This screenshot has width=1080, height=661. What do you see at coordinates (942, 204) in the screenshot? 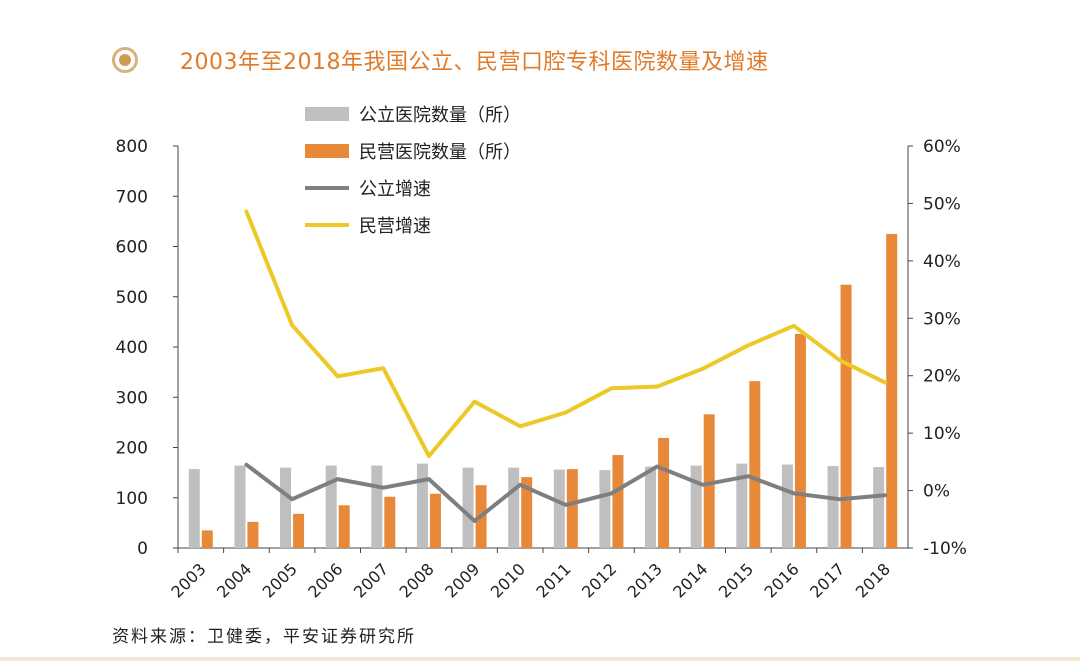
I see `right-tick-label: 50%` at bounding box center [942, 204].